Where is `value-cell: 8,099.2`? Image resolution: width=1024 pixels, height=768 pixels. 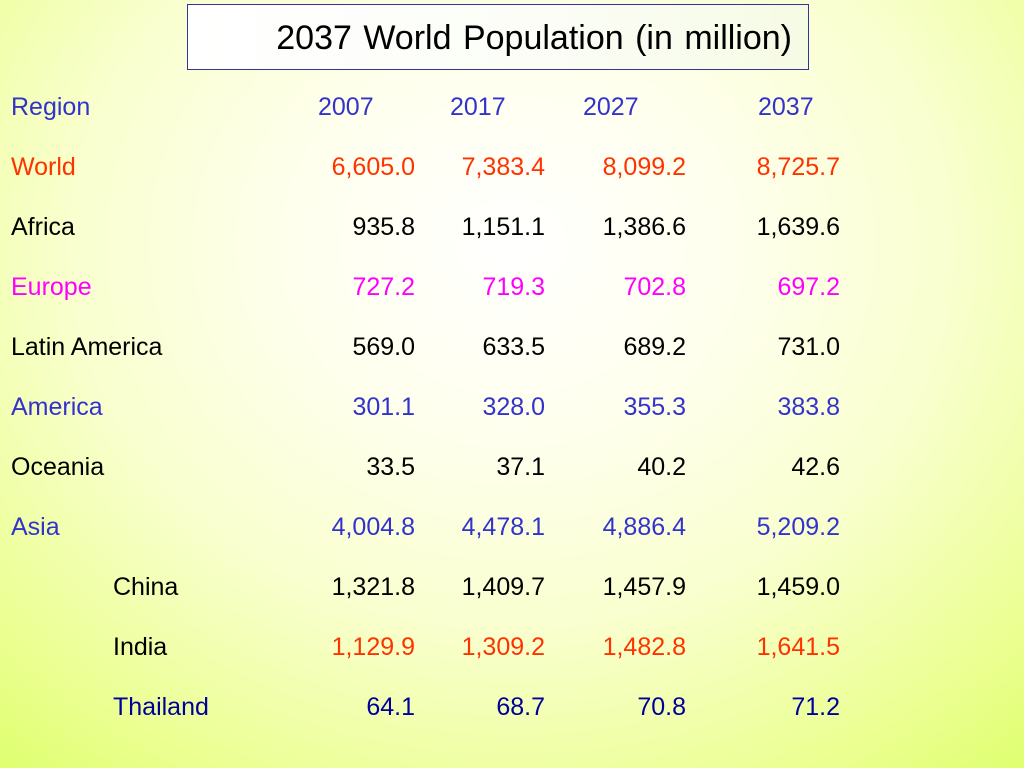
value-cell: 8,099.2 is located at coordinates (644, 167).